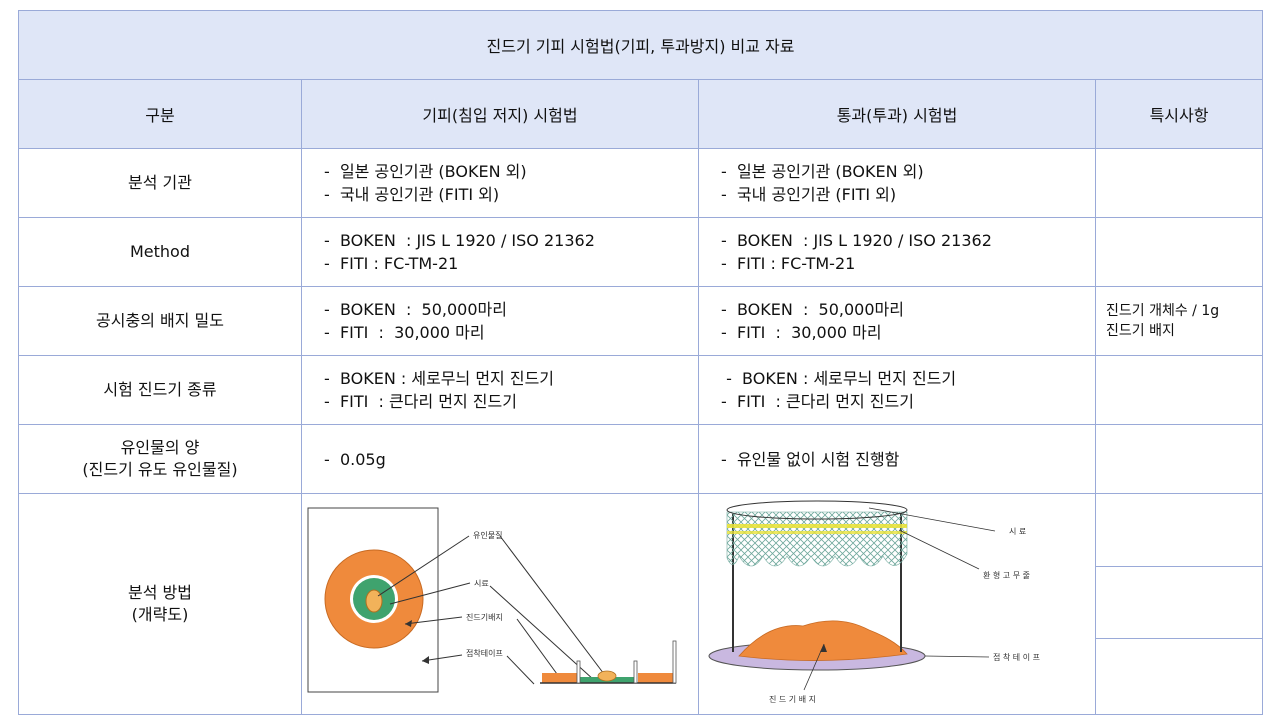 The width and height of the screenshot is (1280, 720). Describe the element at coordinates (1179, 321) in the screenshot. I see `density-note: 진드기 개체수 / 1g 진드기 배지` at that location.